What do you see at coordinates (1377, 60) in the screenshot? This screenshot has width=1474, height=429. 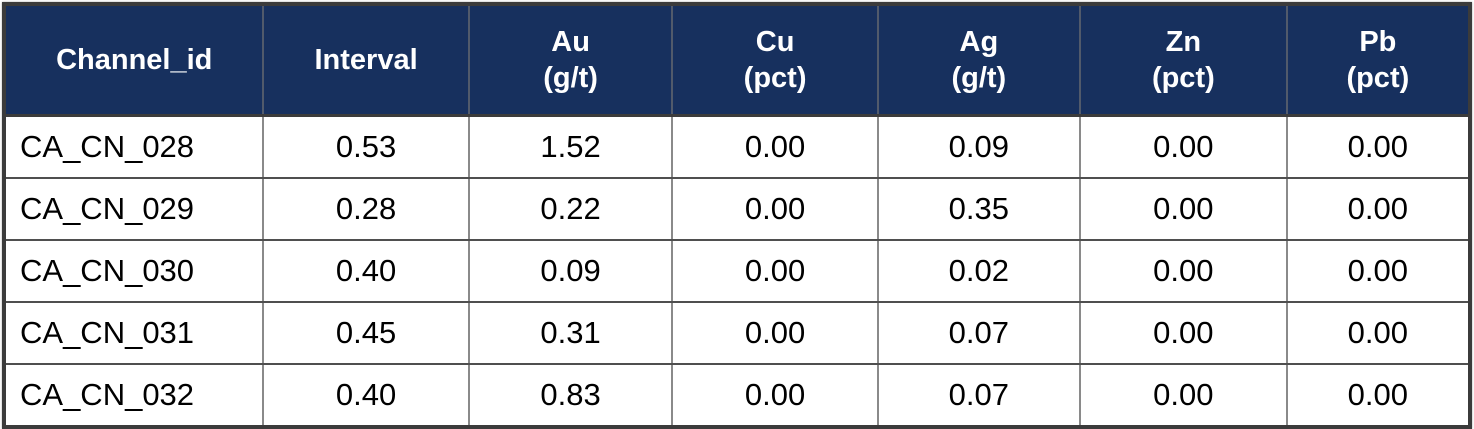 I see `column-header-pb: Pb (pct)` at bounding box center [1377, 60].